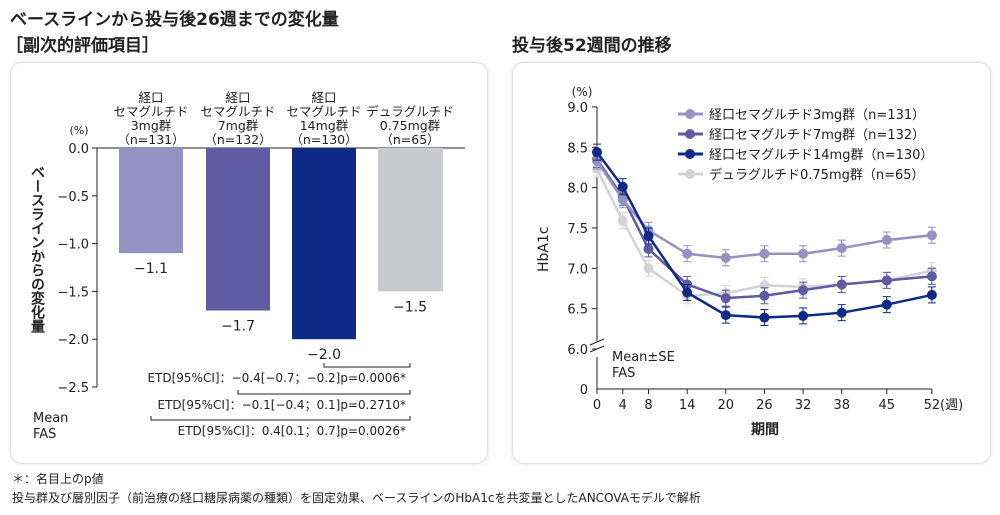 Image resolution: width=1000 pixels, height=515 pixels. What do you see at coordinates (951, 405) in the screenshot?
I see `line-x-unit: (週)` at bounding box center [951, 405].